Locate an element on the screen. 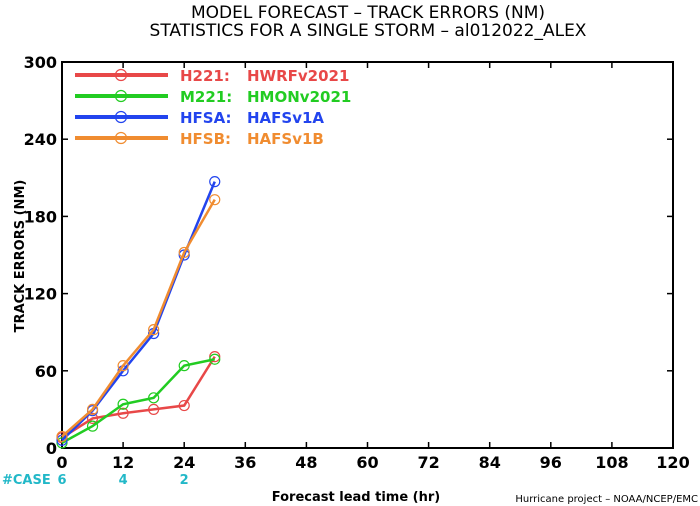  credit-text: Hurricane project – NOAA/NCEP/EMC is located at coordinates (606, 499).